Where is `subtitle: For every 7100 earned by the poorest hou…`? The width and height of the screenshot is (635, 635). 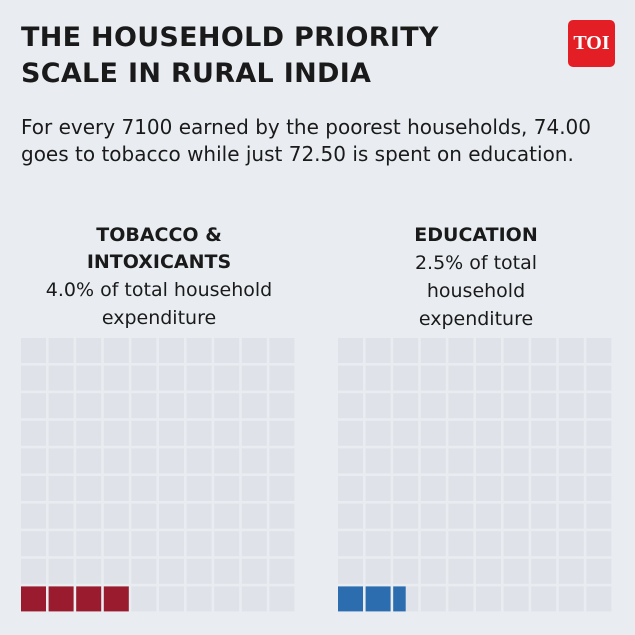
subtitle: For every 7100 earned by the poorest hou… is located at coordinates (306, 140).